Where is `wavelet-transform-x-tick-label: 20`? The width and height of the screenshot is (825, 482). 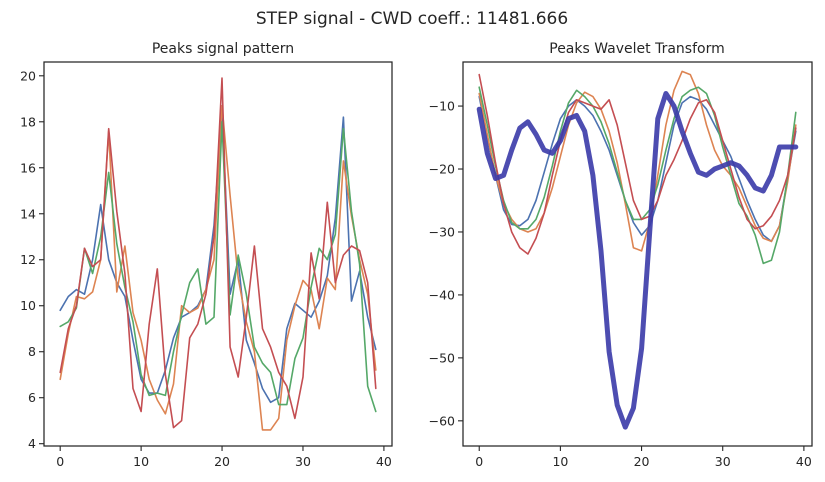
wavelet-transform-x-tick-label: 20 is located at coordinates (642, 461).